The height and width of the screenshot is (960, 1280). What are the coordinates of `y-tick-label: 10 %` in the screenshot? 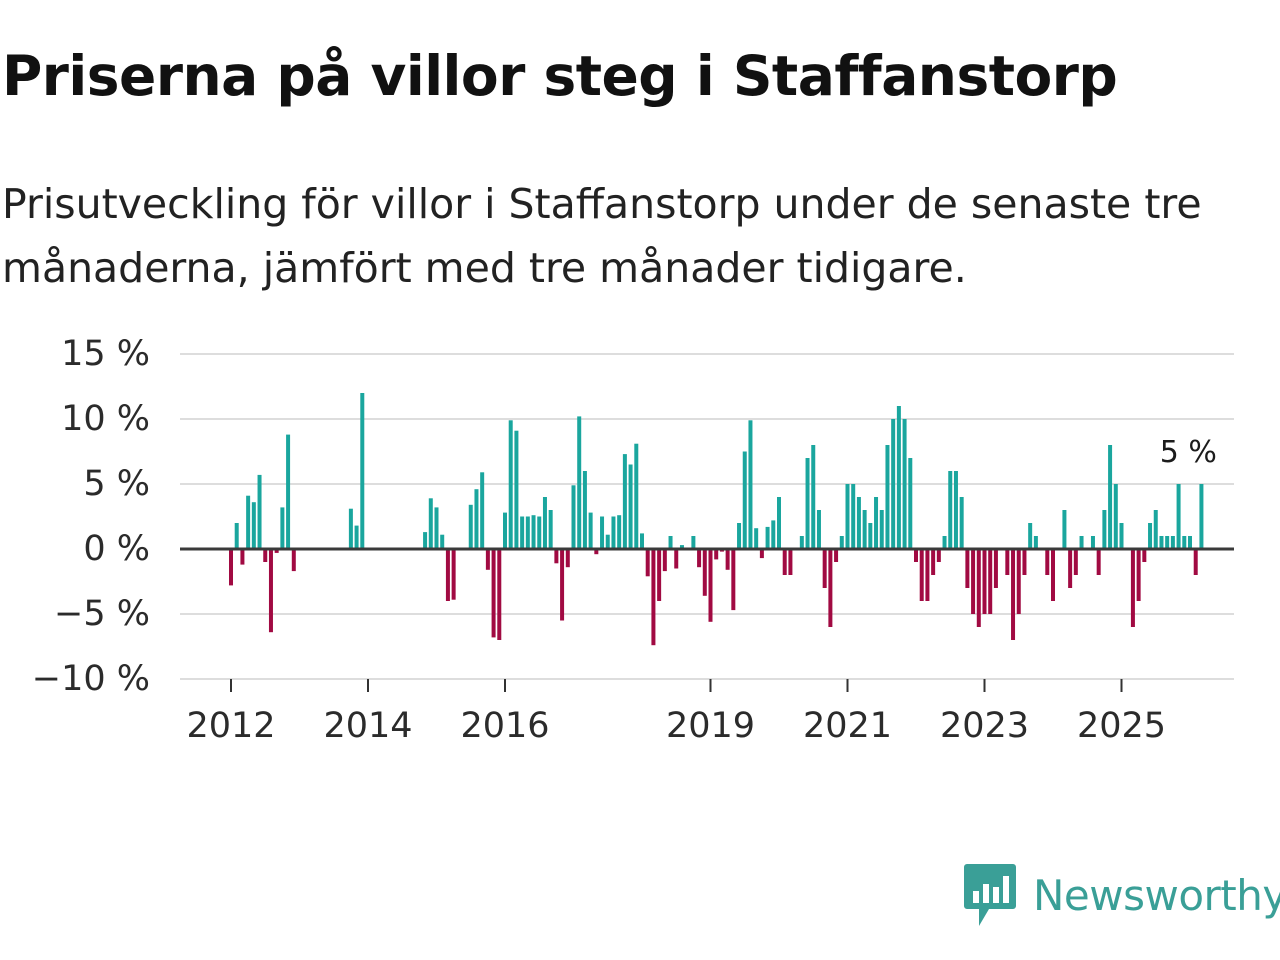 It's located at (105, 419).